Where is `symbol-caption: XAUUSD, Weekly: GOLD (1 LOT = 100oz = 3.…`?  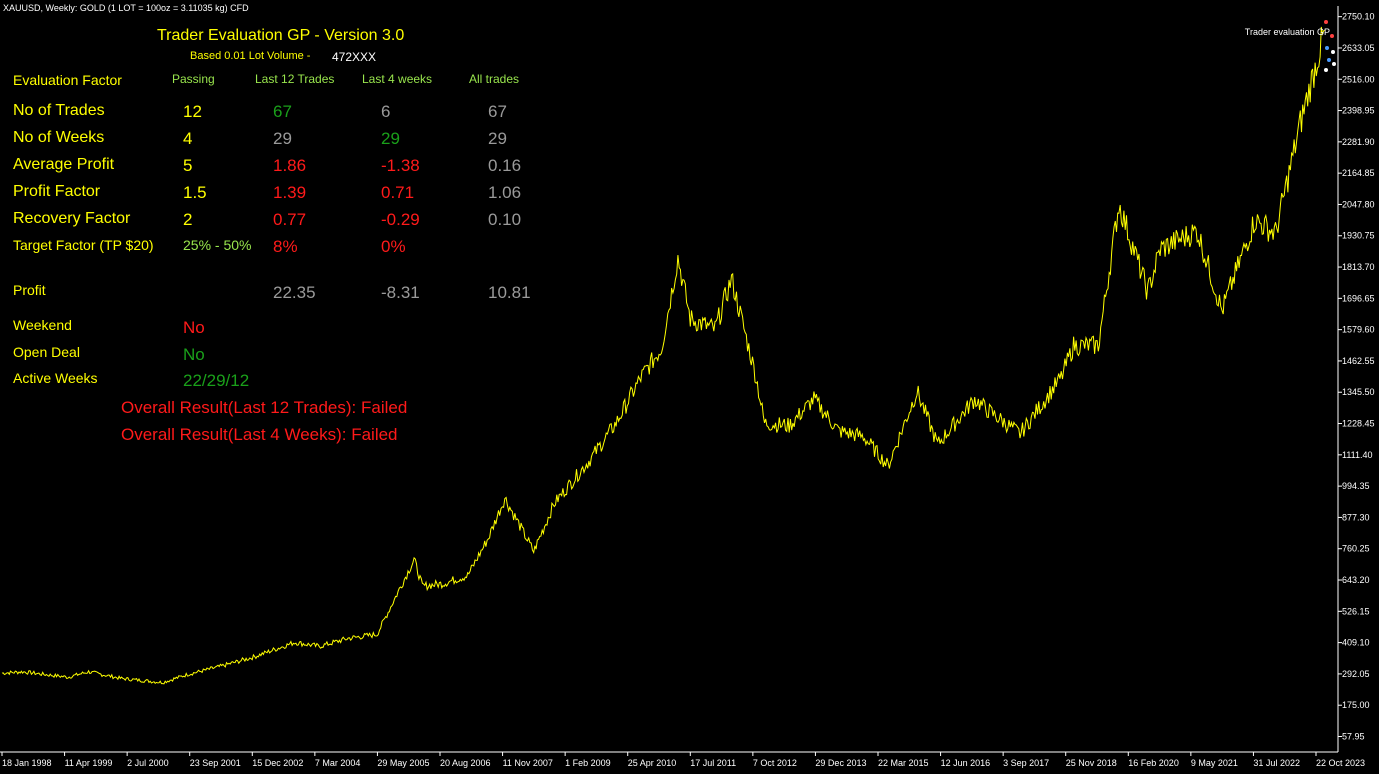
symbol-caption: XAUUSD, Weekly: GOLD (1 LOT = 100oz = 3.… is located at coordinates (126, 8).